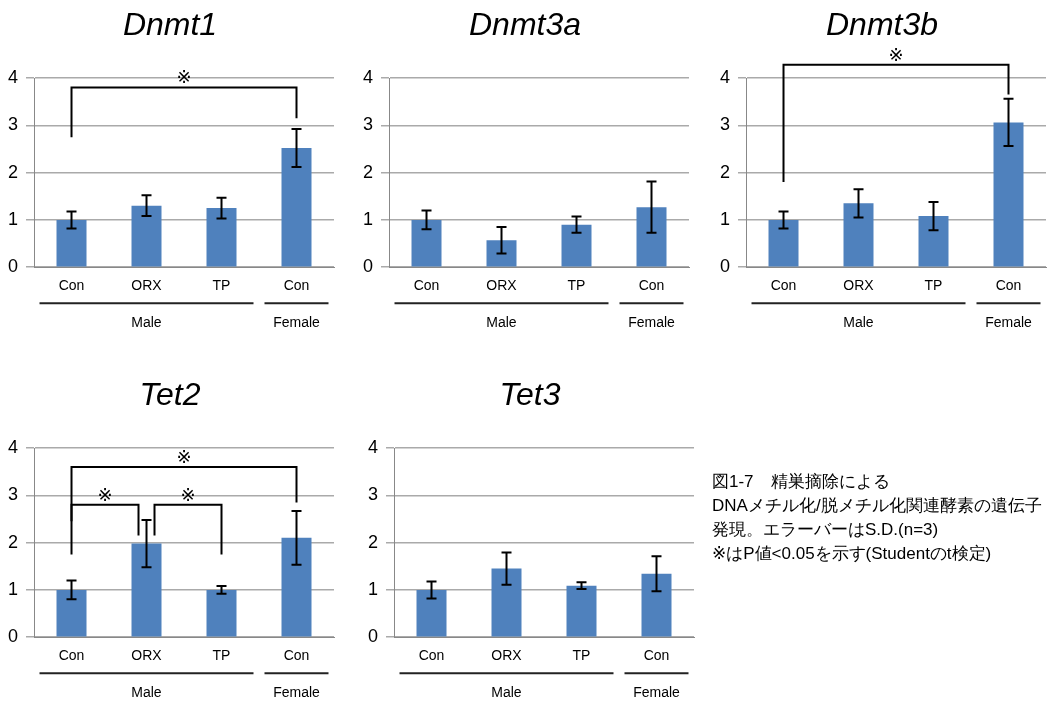 The image size is (1055, 704). I want to click on text: ※はP値<0.05を示す(Studentのt検定), so click(852, 554).